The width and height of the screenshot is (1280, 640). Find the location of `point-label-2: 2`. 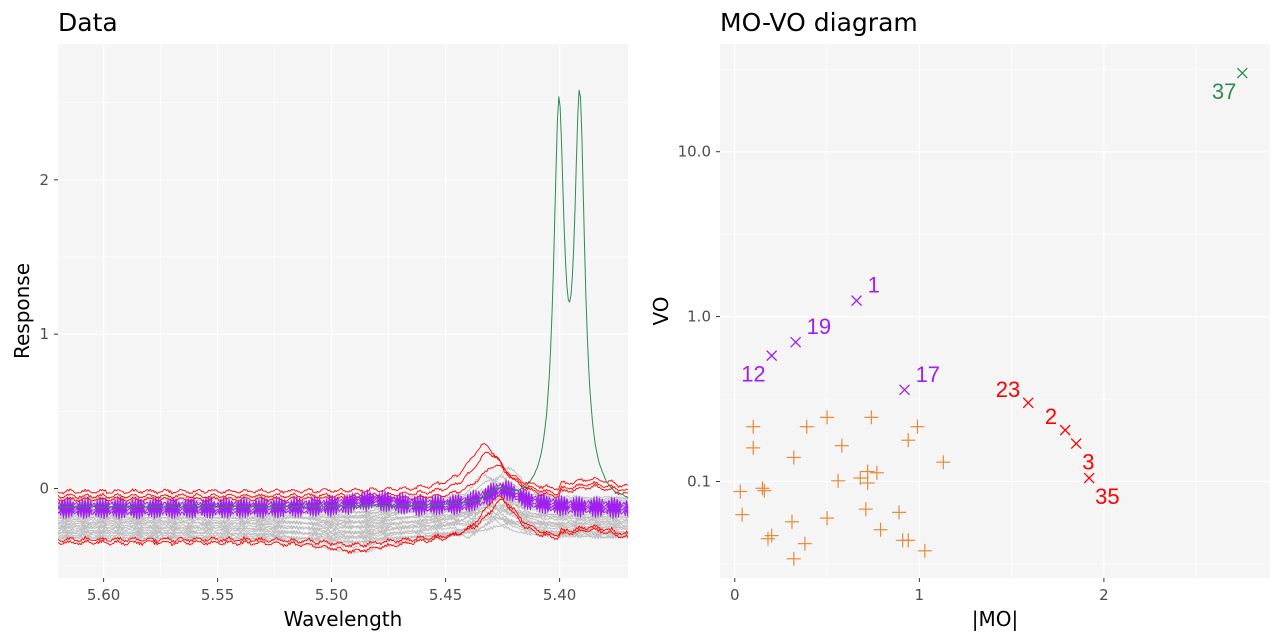

point-label-2: 2 is located at coordinates (1051, 416).